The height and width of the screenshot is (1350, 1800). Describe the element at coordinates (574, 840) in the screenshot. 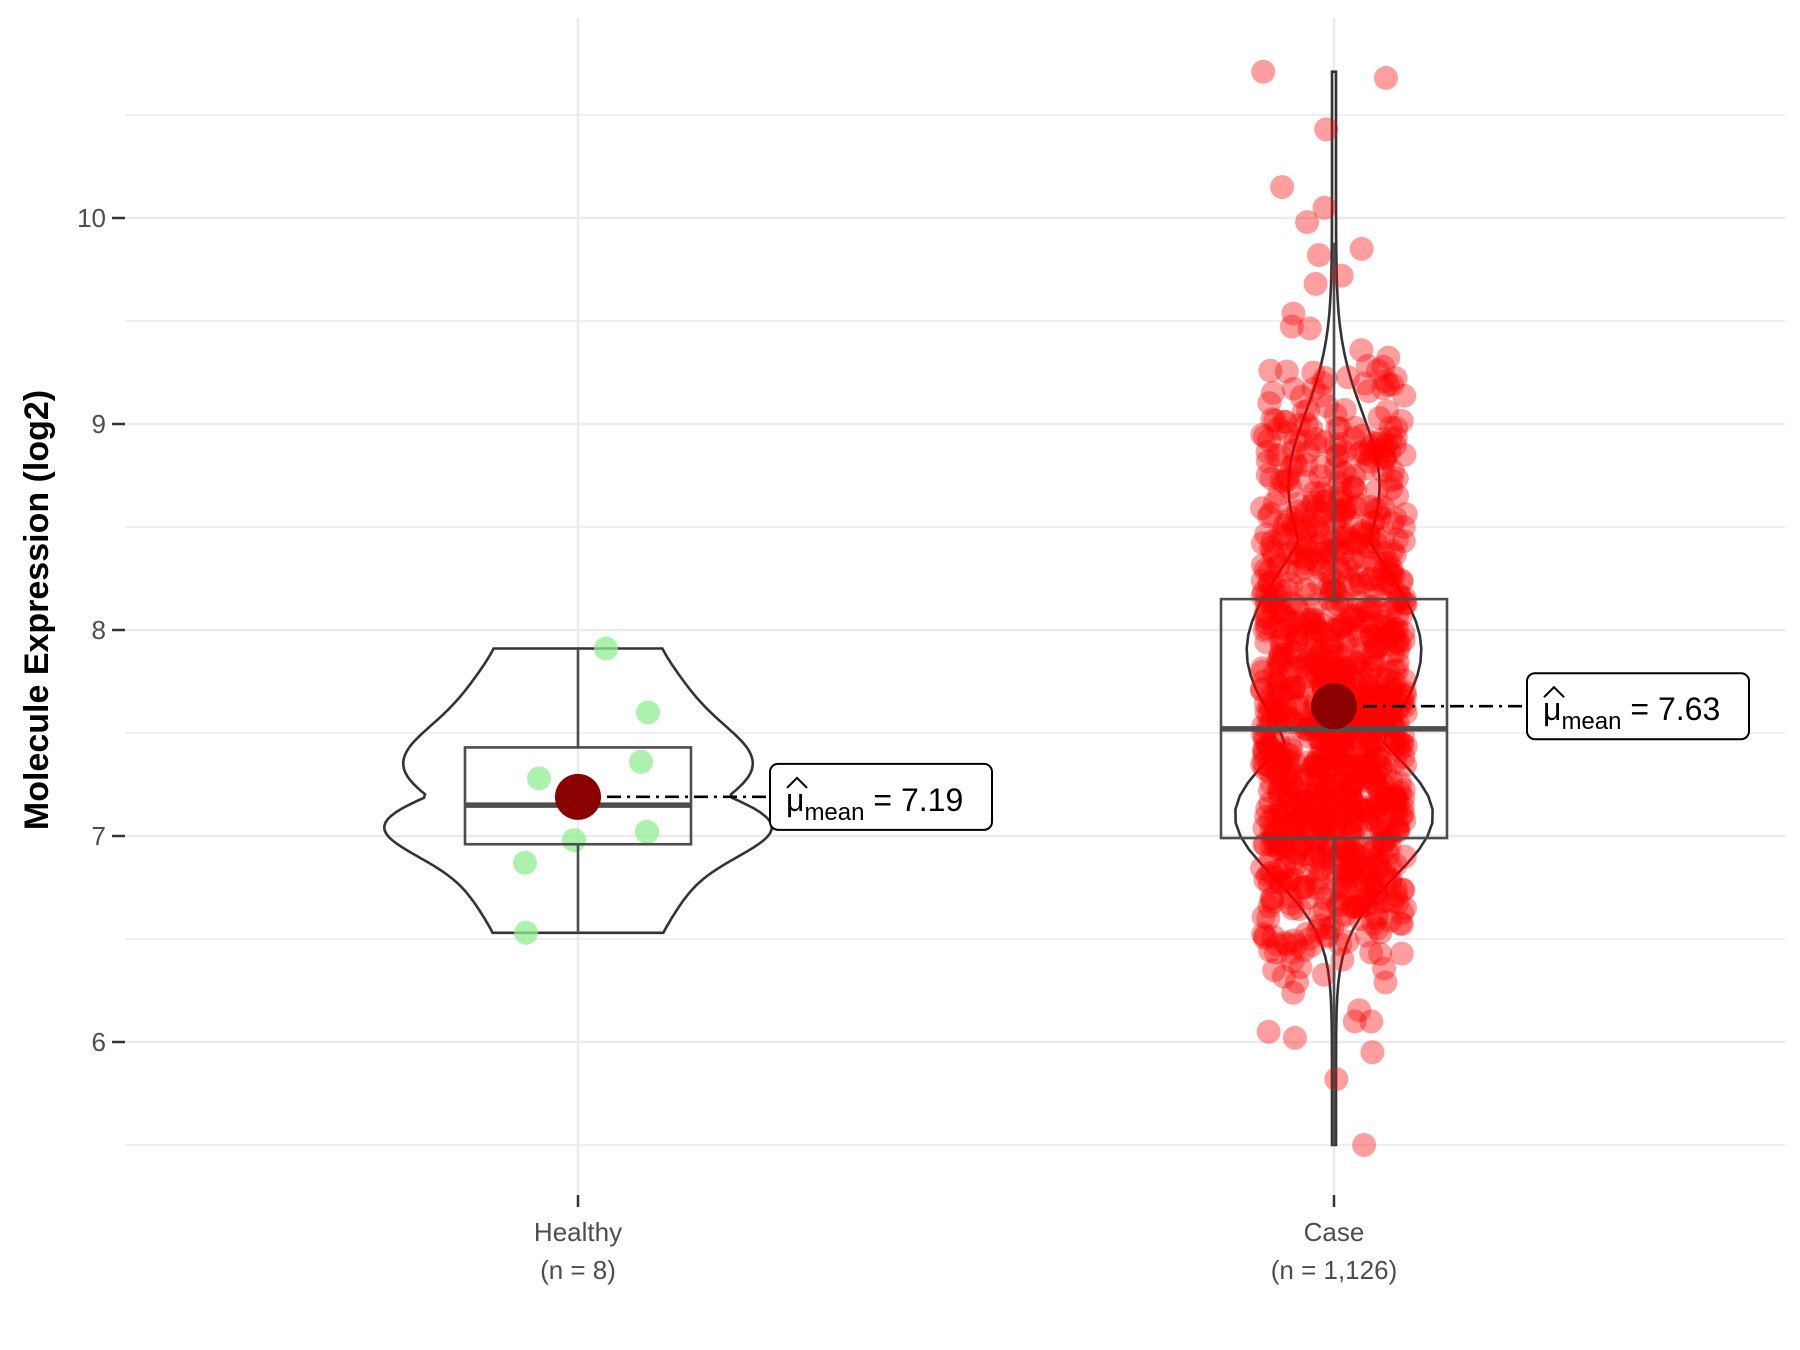

I see `data-point-healthy` at that location.